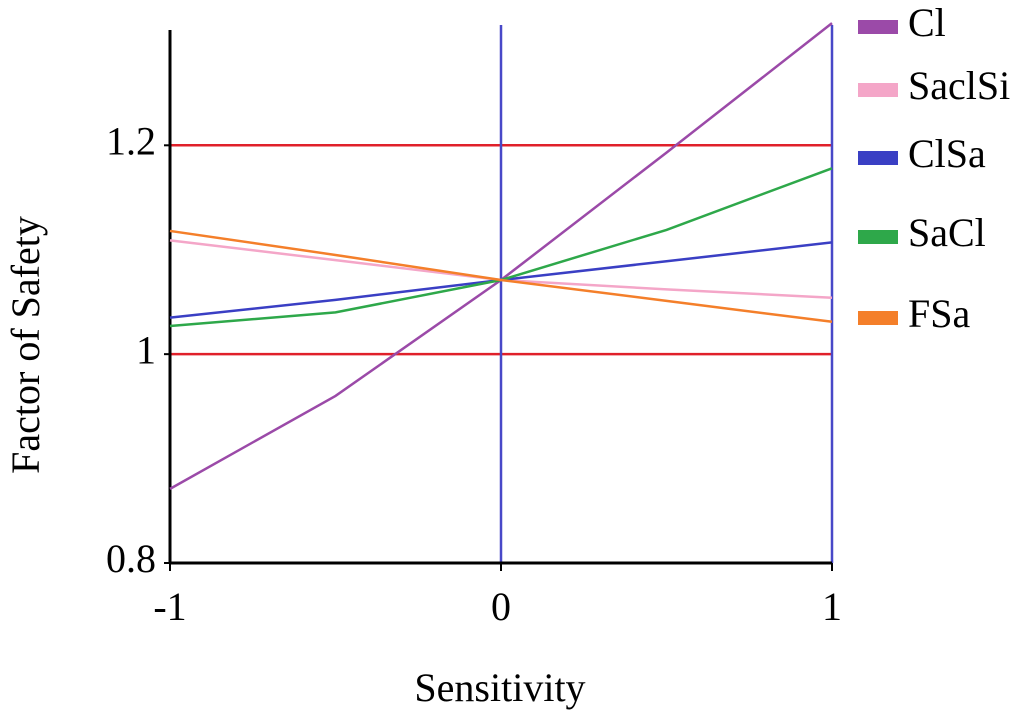 This screenshot has width=1029, height=724. I want to click on x-axis-label: Sensitivity, so click(499, 687).